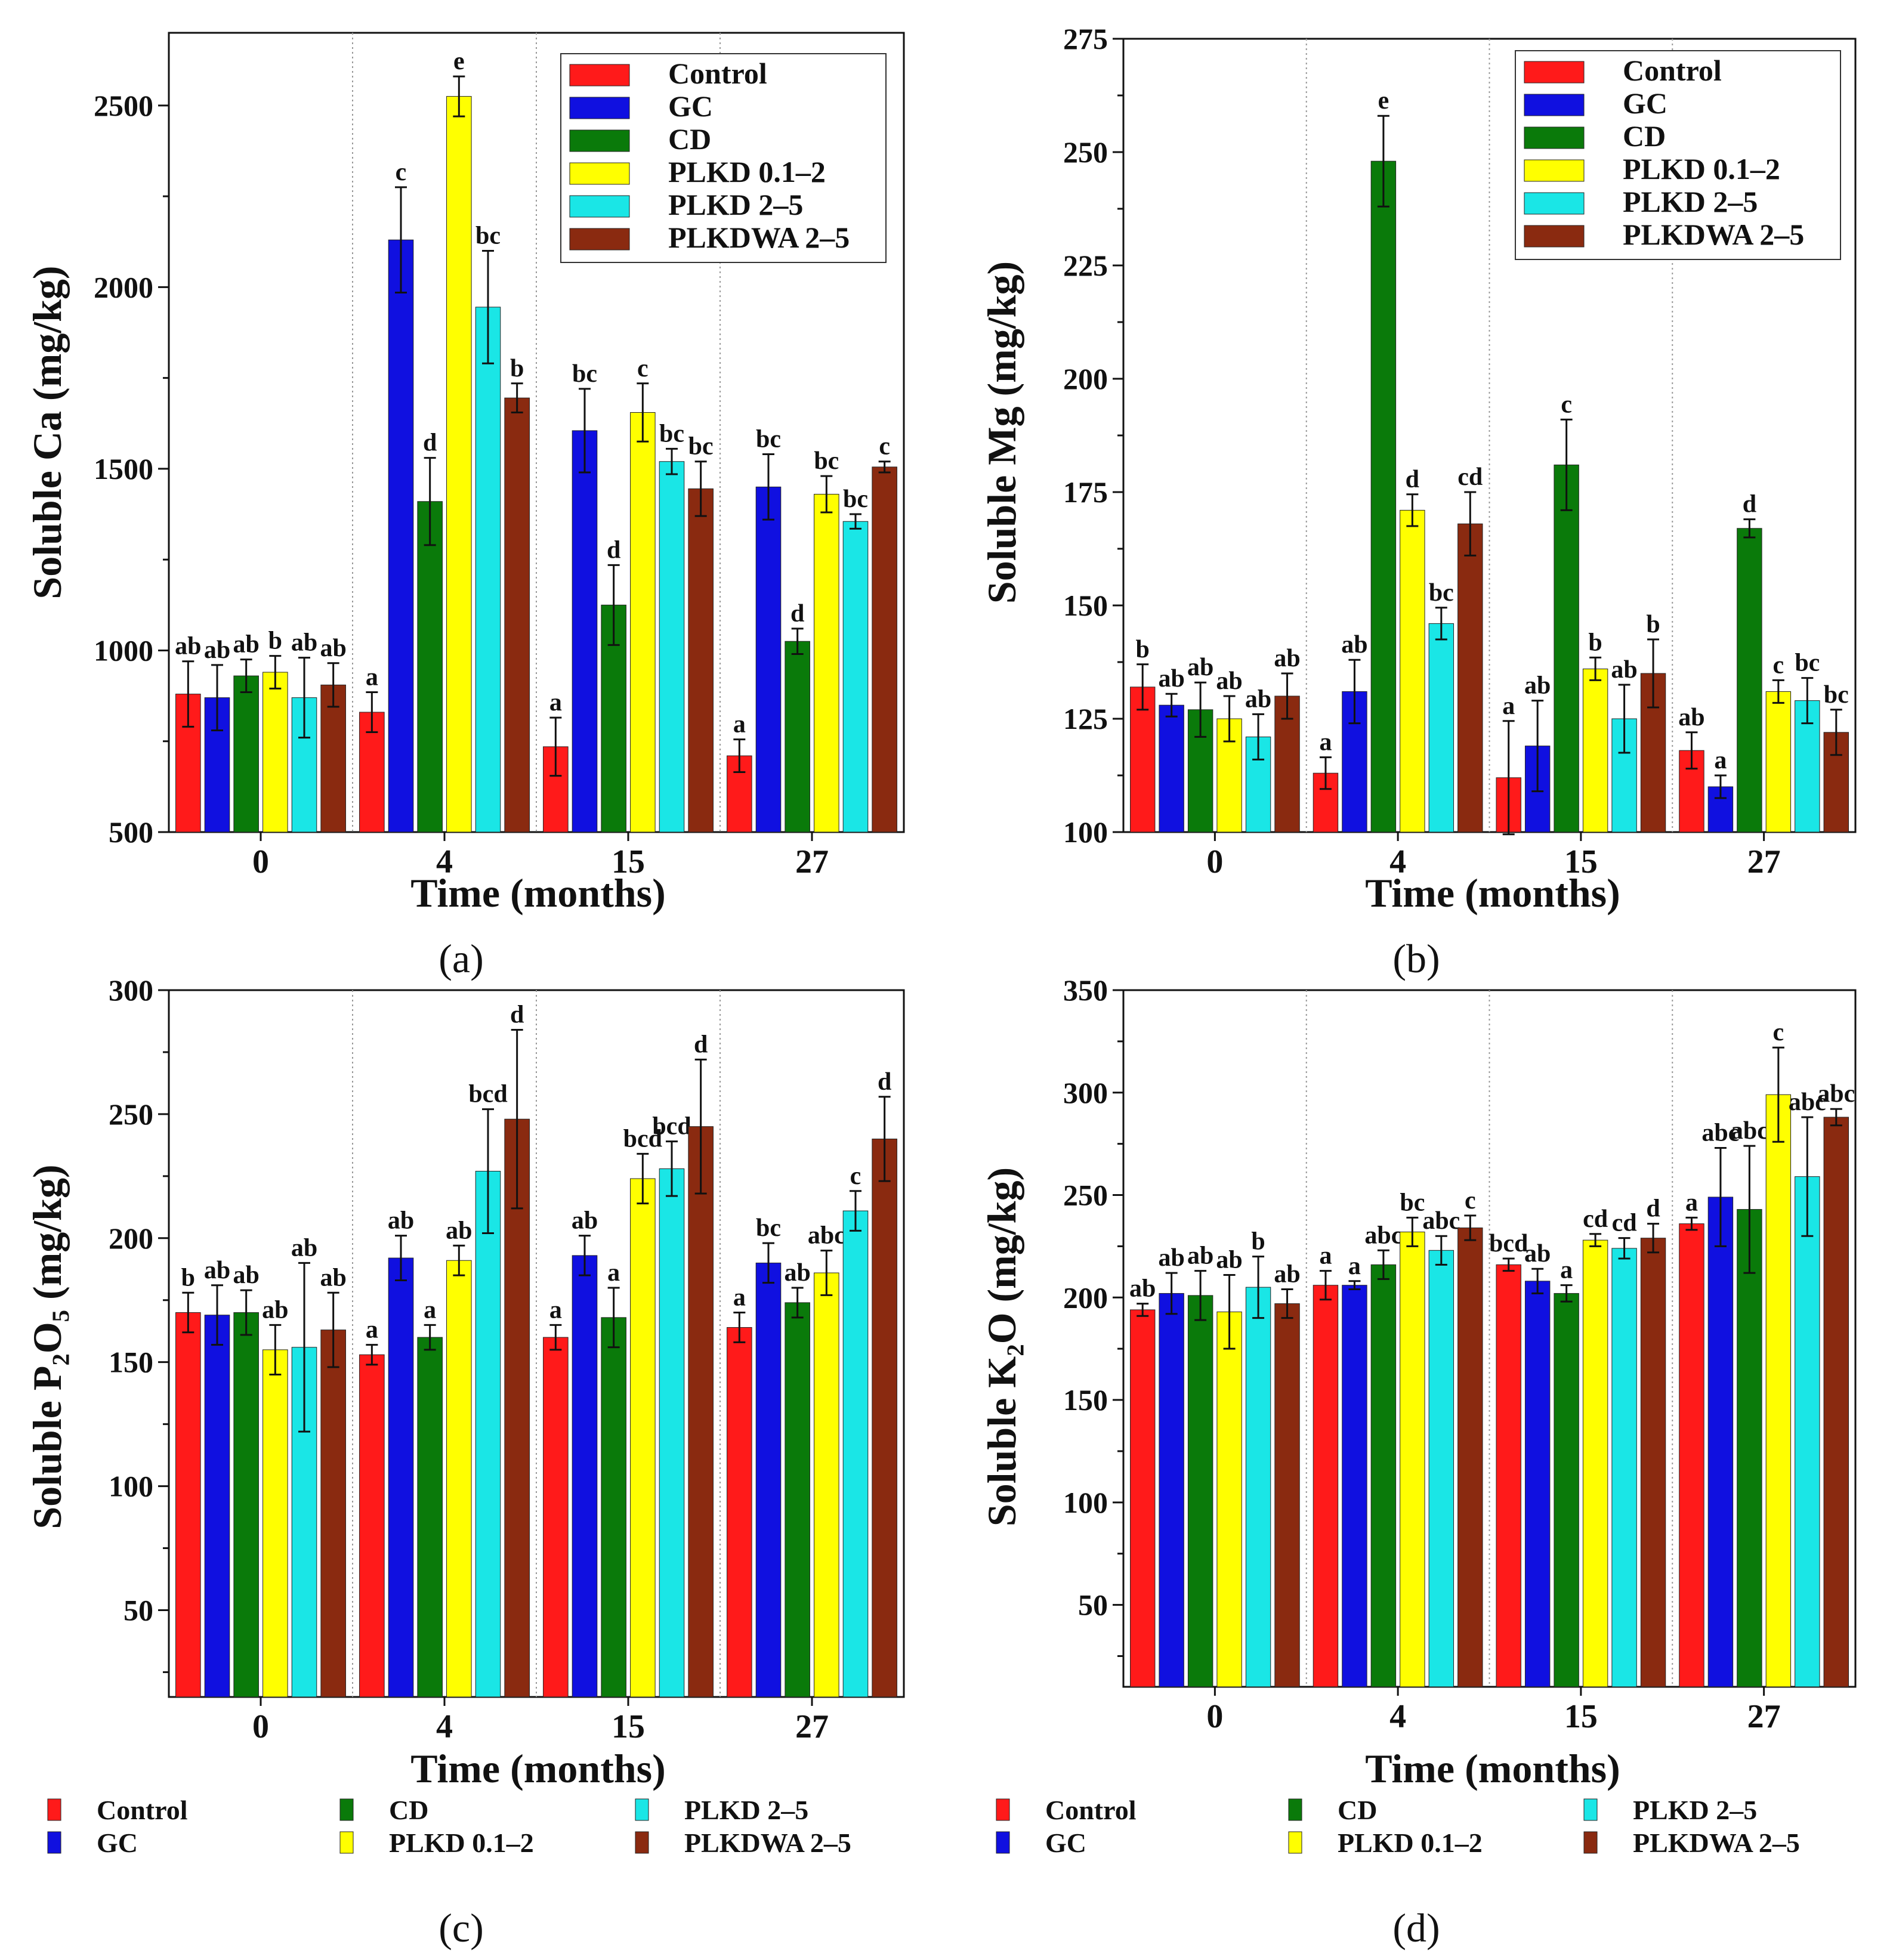 The image size is (1893, 1960). Describe the element at coordinates (131, 1114) in the screenshot. I see `y-tick-label: 250` at that location.